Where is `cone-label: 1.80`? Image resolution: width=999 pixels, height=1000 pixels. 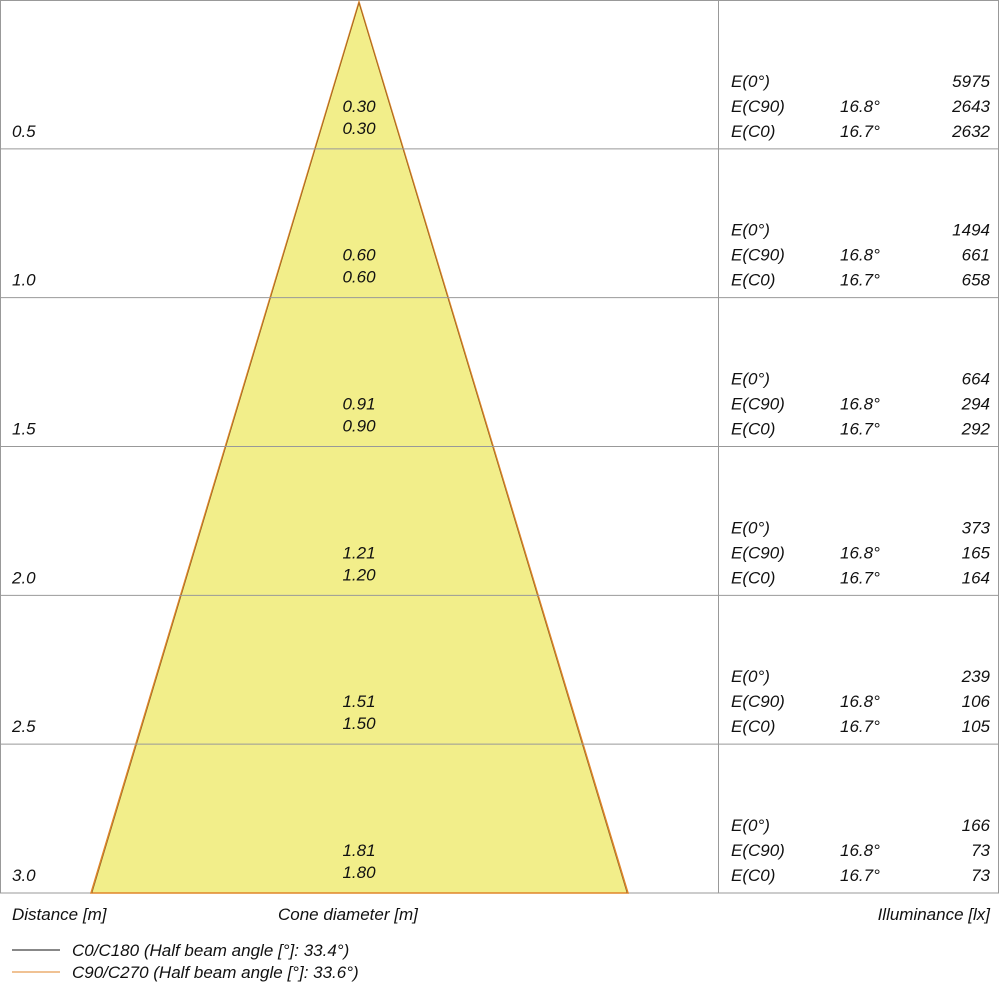
cone-label: 1.80 is located at coordinates (359, 872).